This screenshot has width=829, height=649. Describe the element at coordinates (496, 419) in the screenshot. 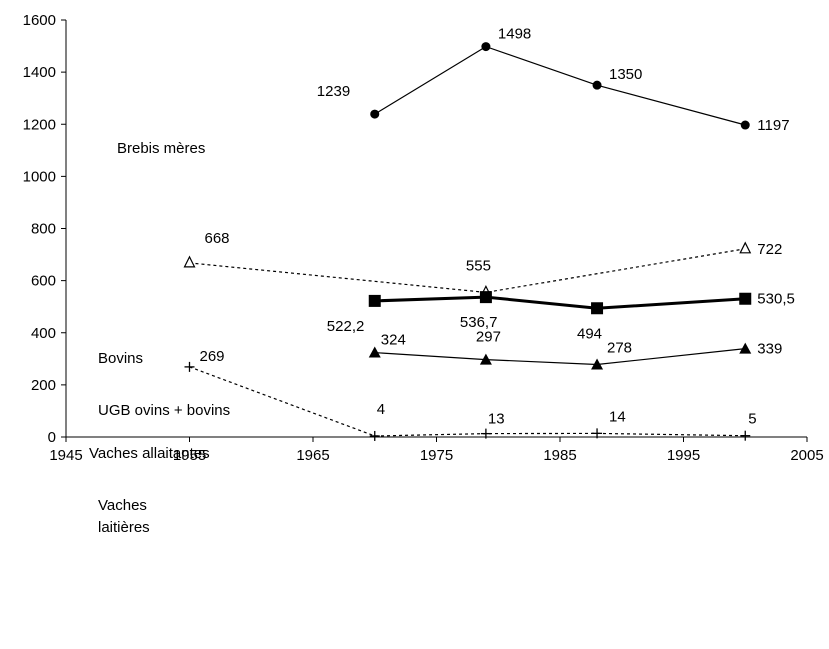

I see `data-label-laitieres-2: 13` at that location.